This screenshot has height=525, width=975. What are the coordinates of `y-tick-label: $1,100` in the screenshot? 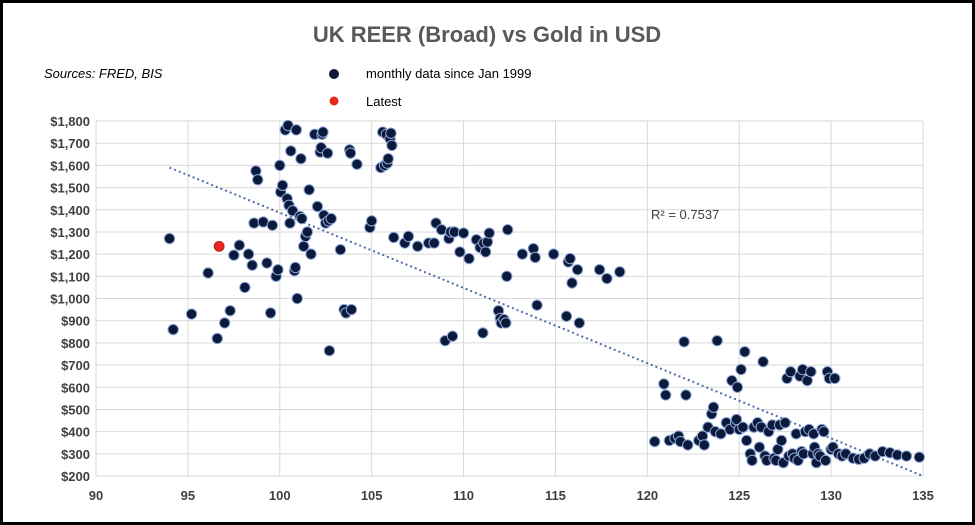 It's located at (70, 276).